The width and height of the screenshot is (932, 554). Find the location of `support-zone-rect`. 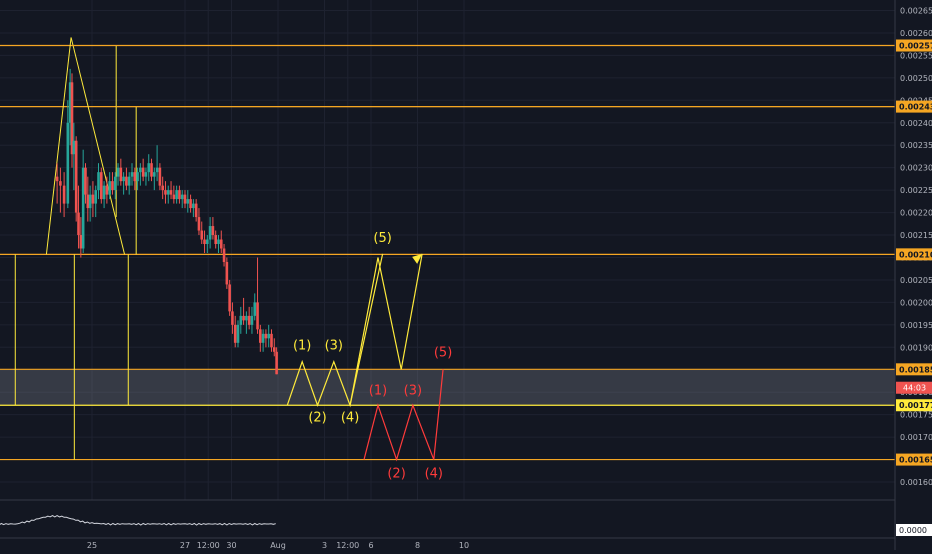

support-zone-rect is located at coordinates (447, 387).